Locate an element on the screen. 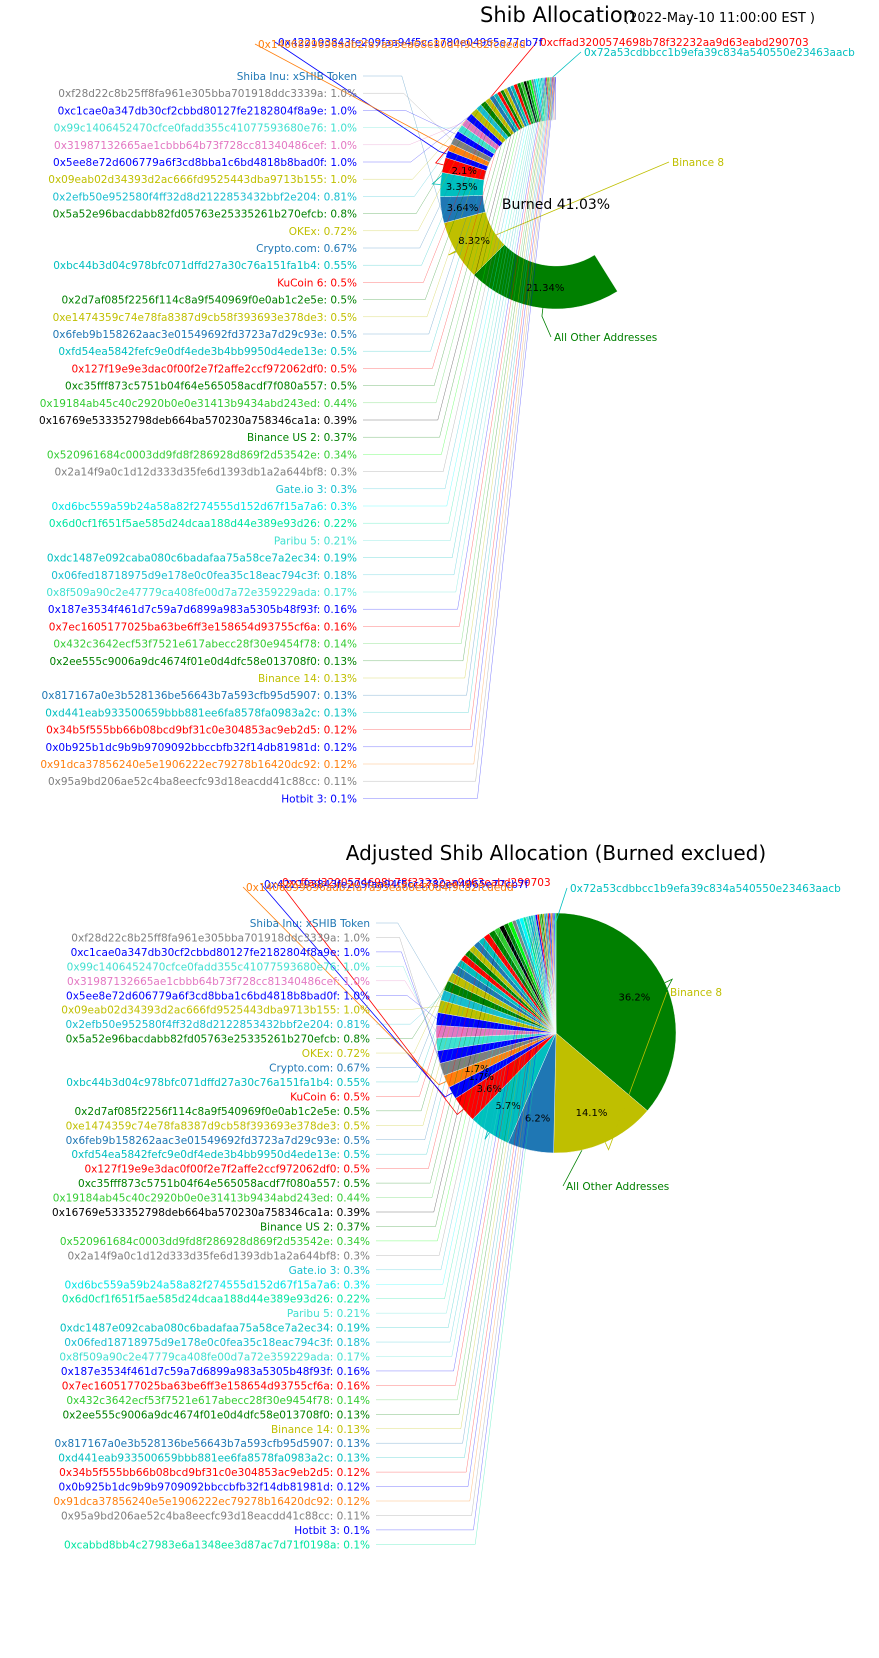 Image resolution: width=879 pixels, height=1658 pixels. slice-label-paribu-5: Paribu 5: 0.21% is located at coordinates (315, 541).